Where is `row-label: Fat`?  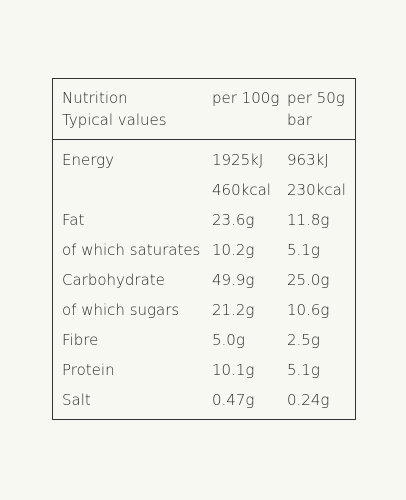
row-label: Fat is located at coordinates (73, 220).